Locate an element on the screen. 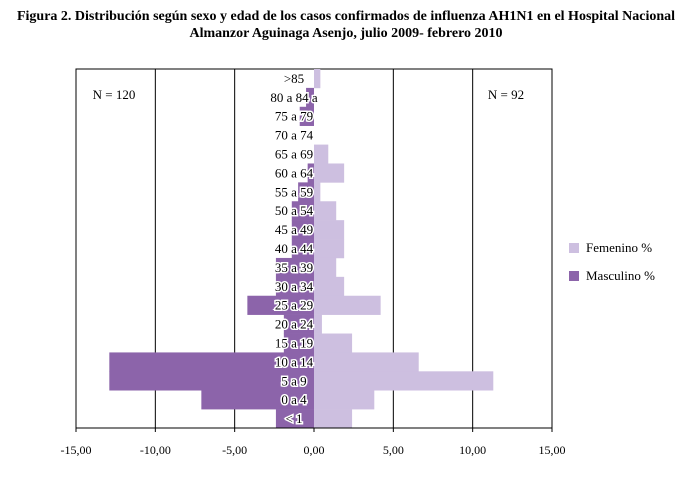 The height and width of the screenshot is (478, 692). category-label: 15 a 19 is located at coordinates (294, 342).